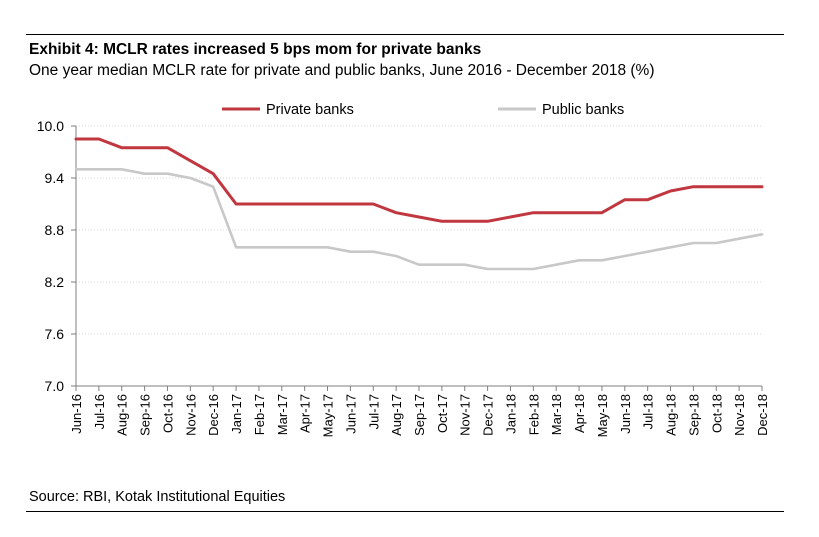  Describe the element at coordinates (510, 414) in the screenshot. I see `x-tick-label: Jan-18` at that location.